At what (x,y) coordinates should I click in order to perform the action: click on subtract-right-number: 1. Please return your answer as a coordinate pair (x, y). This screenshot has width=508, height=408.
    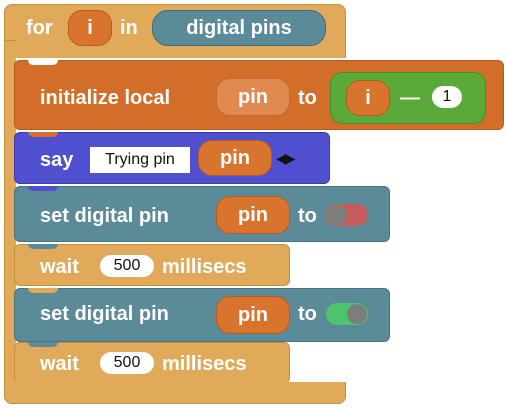
    Looking at the image, I should click on (447, 97).